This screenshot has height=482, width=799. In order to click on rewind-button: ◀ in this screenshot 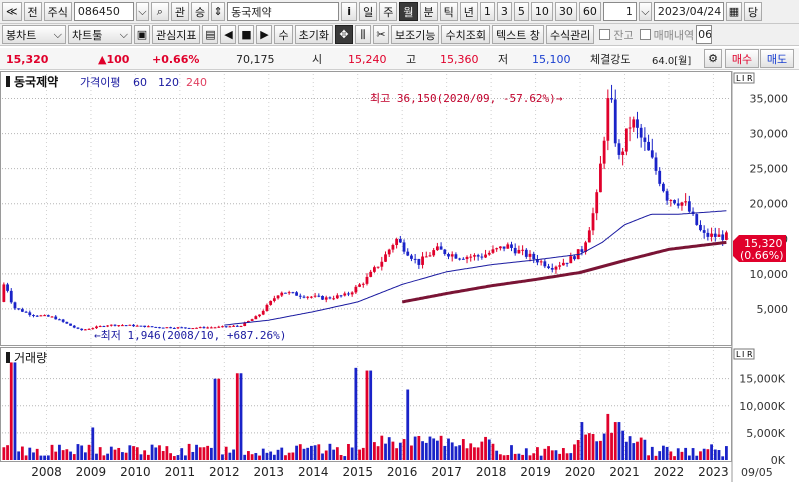, I will do `click(228, 34)`.